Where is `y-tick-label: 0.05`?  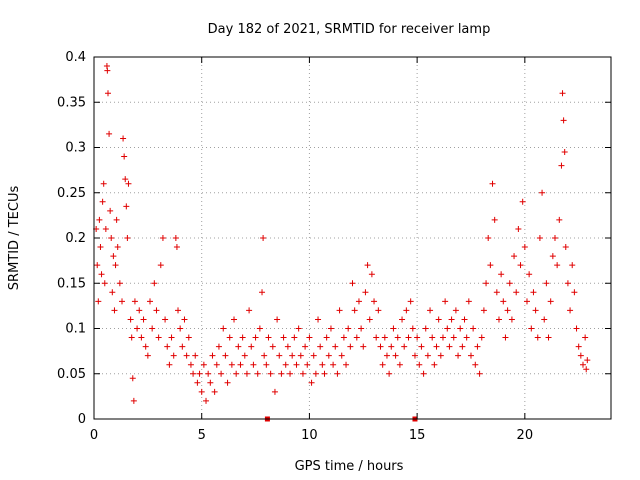 y-tick-label: 0.05 is located at coordinates (71, 374).